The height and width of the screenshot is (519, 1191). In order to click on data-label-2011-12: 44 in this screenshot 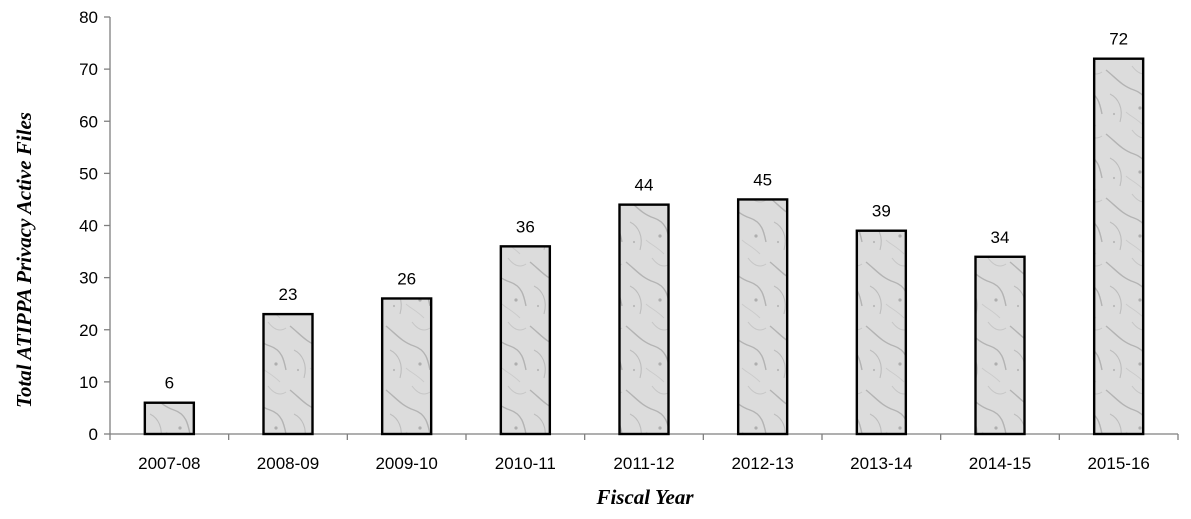, I will do `click(644, 185)`.